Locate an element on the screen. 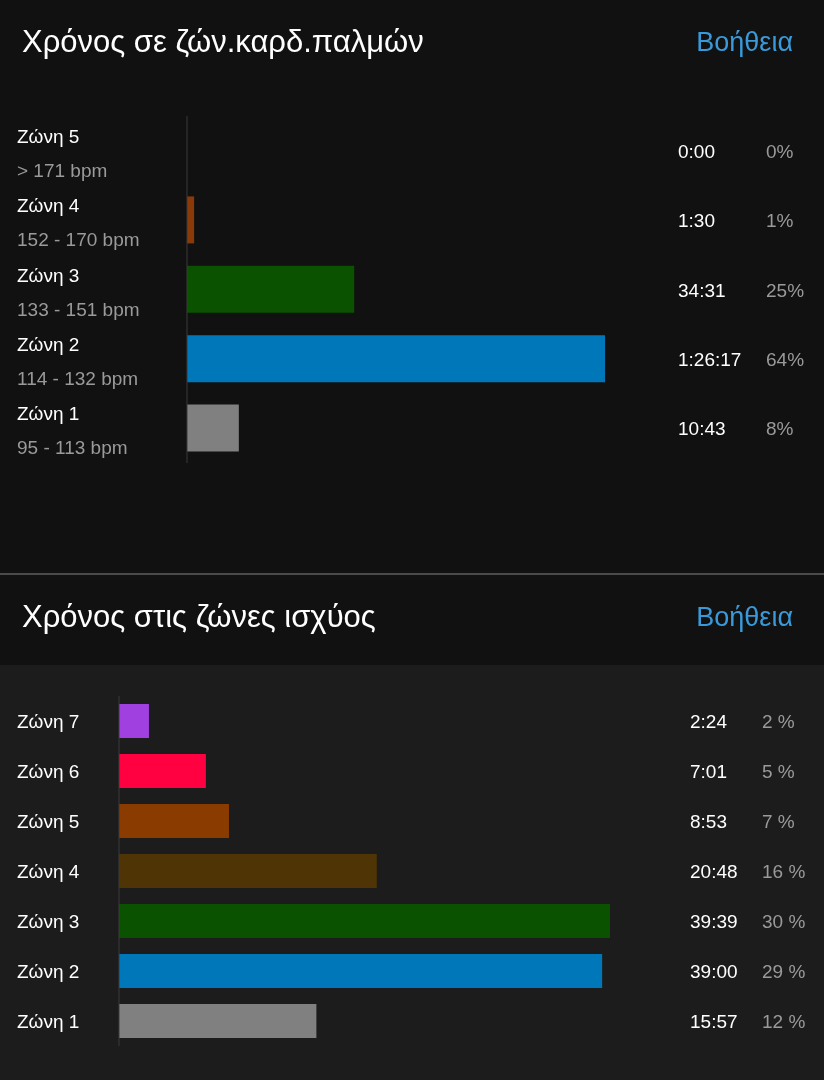 Image resolution: width=824 pixels, height=1080 pixels. text: 15:57 is located at coordinates (714, 1021).